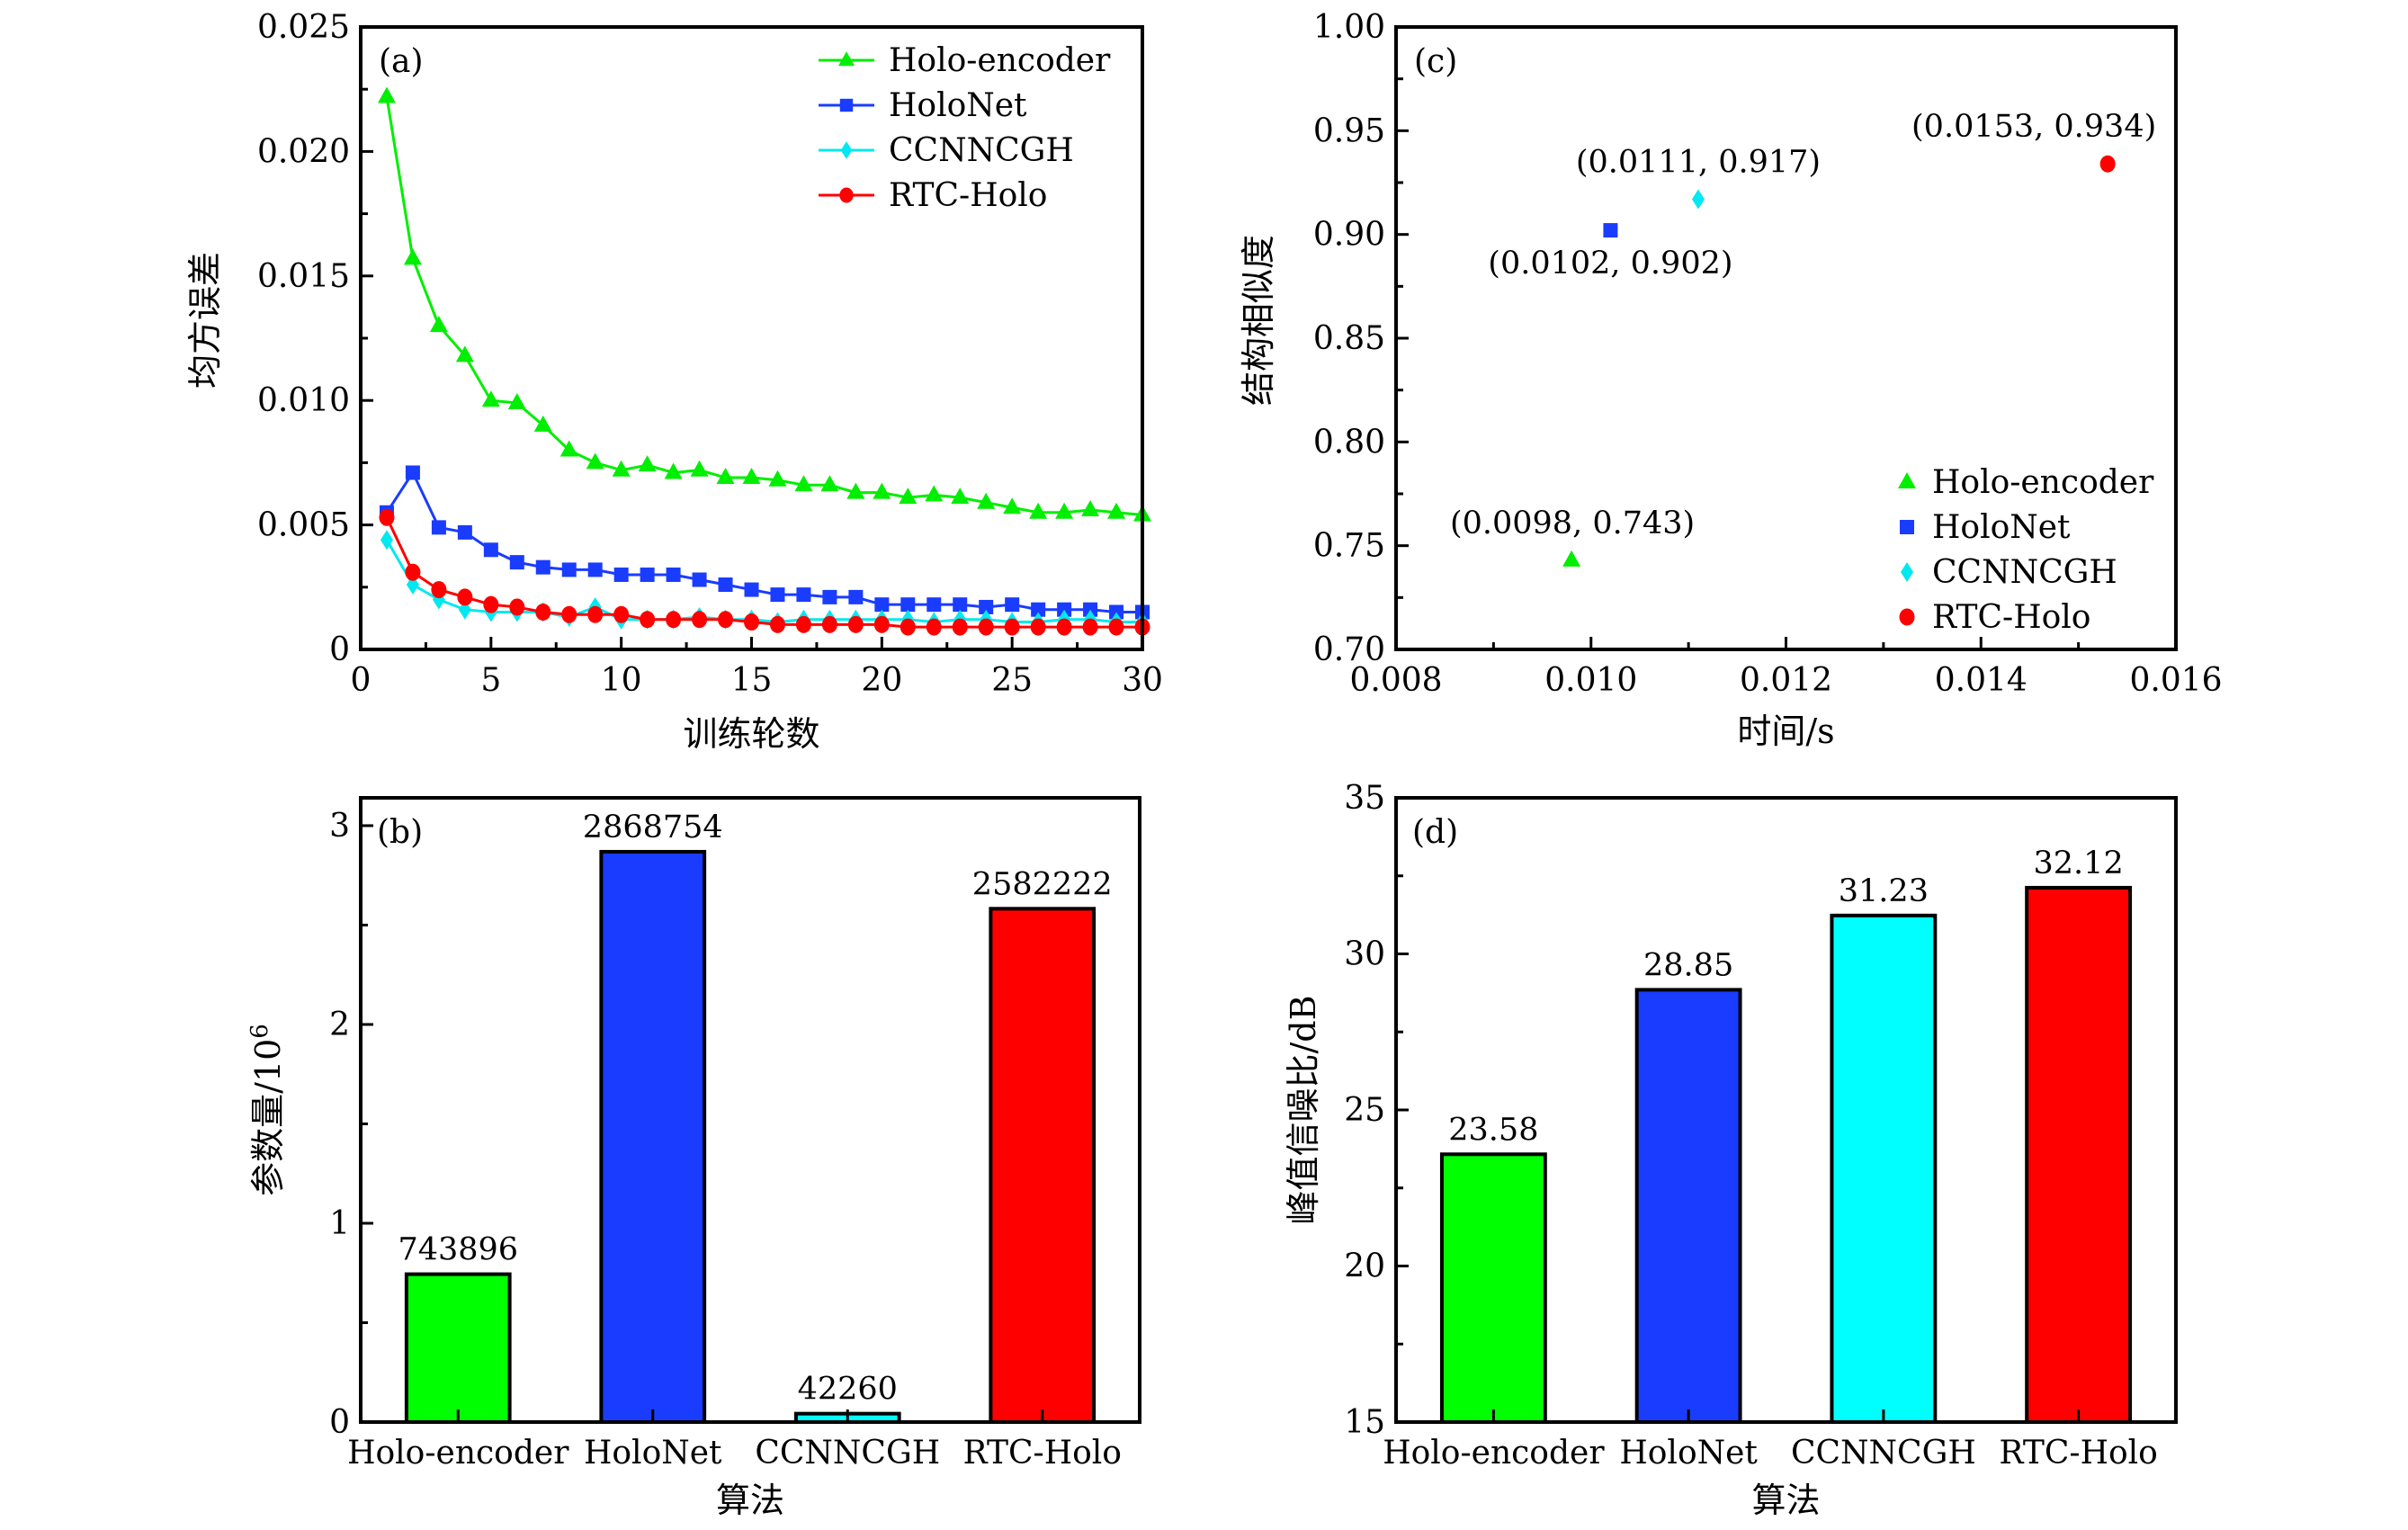 The width and height of the screenshot is (2408, 1530). I want to click on bar-value-label: 32.12, so click(2079, 863).